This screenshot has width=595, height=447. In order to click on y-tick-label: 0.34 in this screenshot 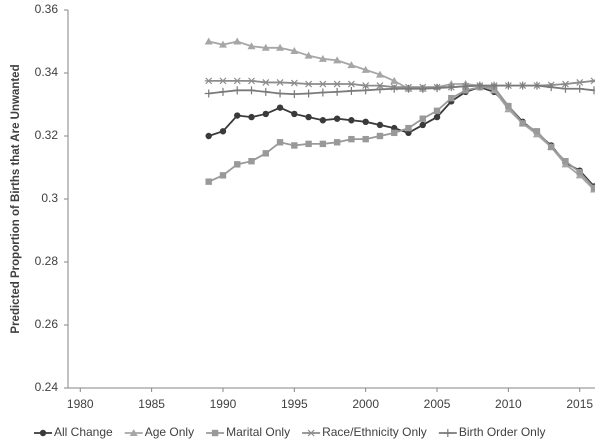, I will do `click(47, 72)`.